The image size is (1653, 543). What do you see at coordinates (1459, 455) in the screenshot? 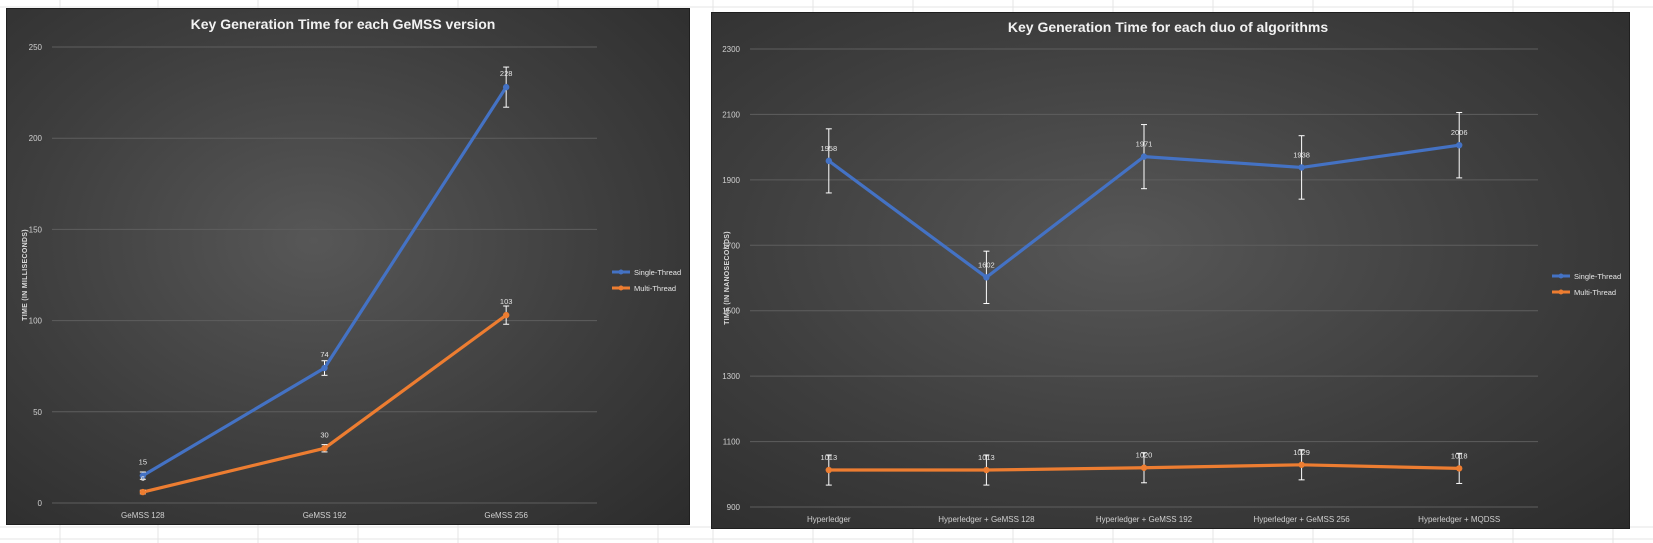
I see `data-label: 1018` at bounding box center [1459, 455].